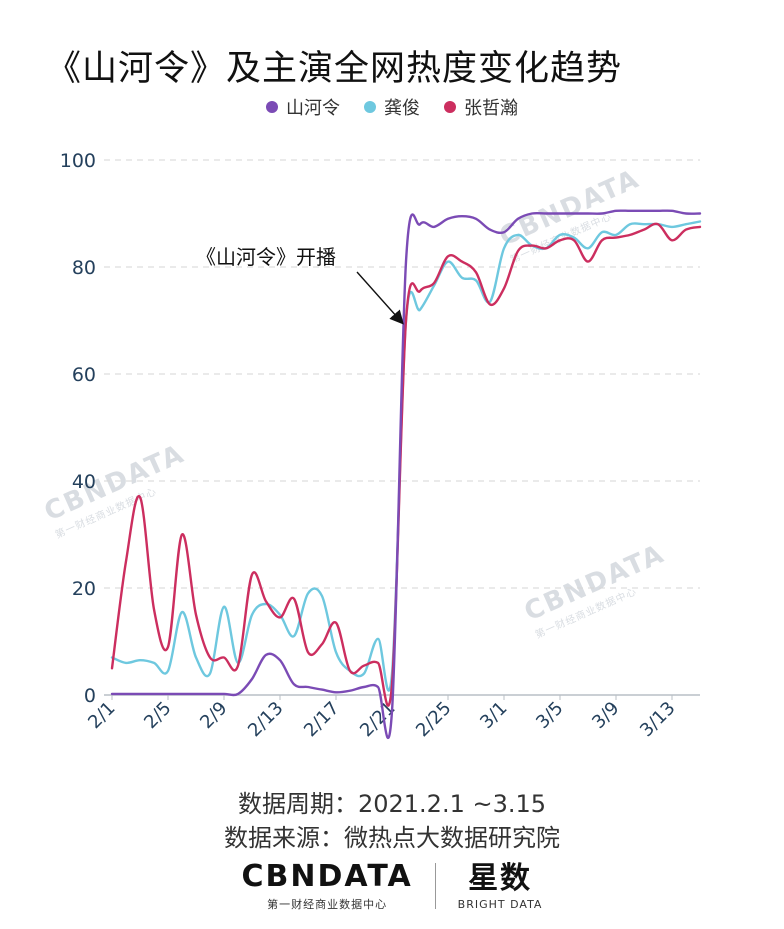 This screenshot has width=784, height=929. Describe the element at coordinates (500, 904) in the screenshot. I see `bright-data-logo-subtext: BRIGHT DATA` at that location.